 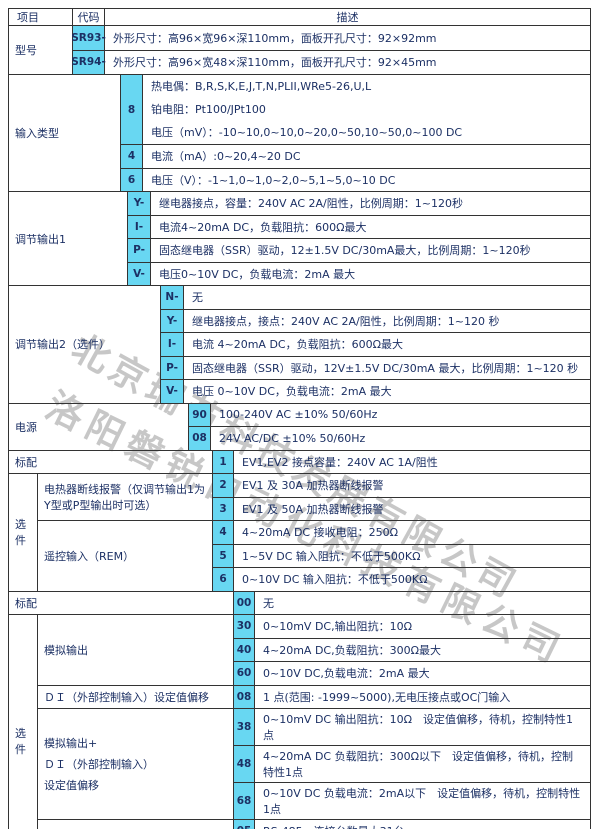 I want to click on table-row: 48 4~20mA DC 负载阻抗：300Ω以下 设定值偏移，待机，控制特性1点, so click(x=412, y=764).